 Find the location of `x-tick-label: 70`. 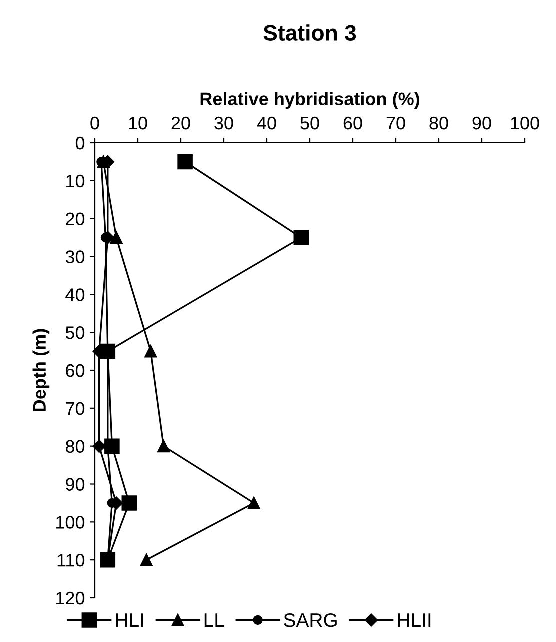

x-tick-label: 70 is located at coordinates (396, 123).